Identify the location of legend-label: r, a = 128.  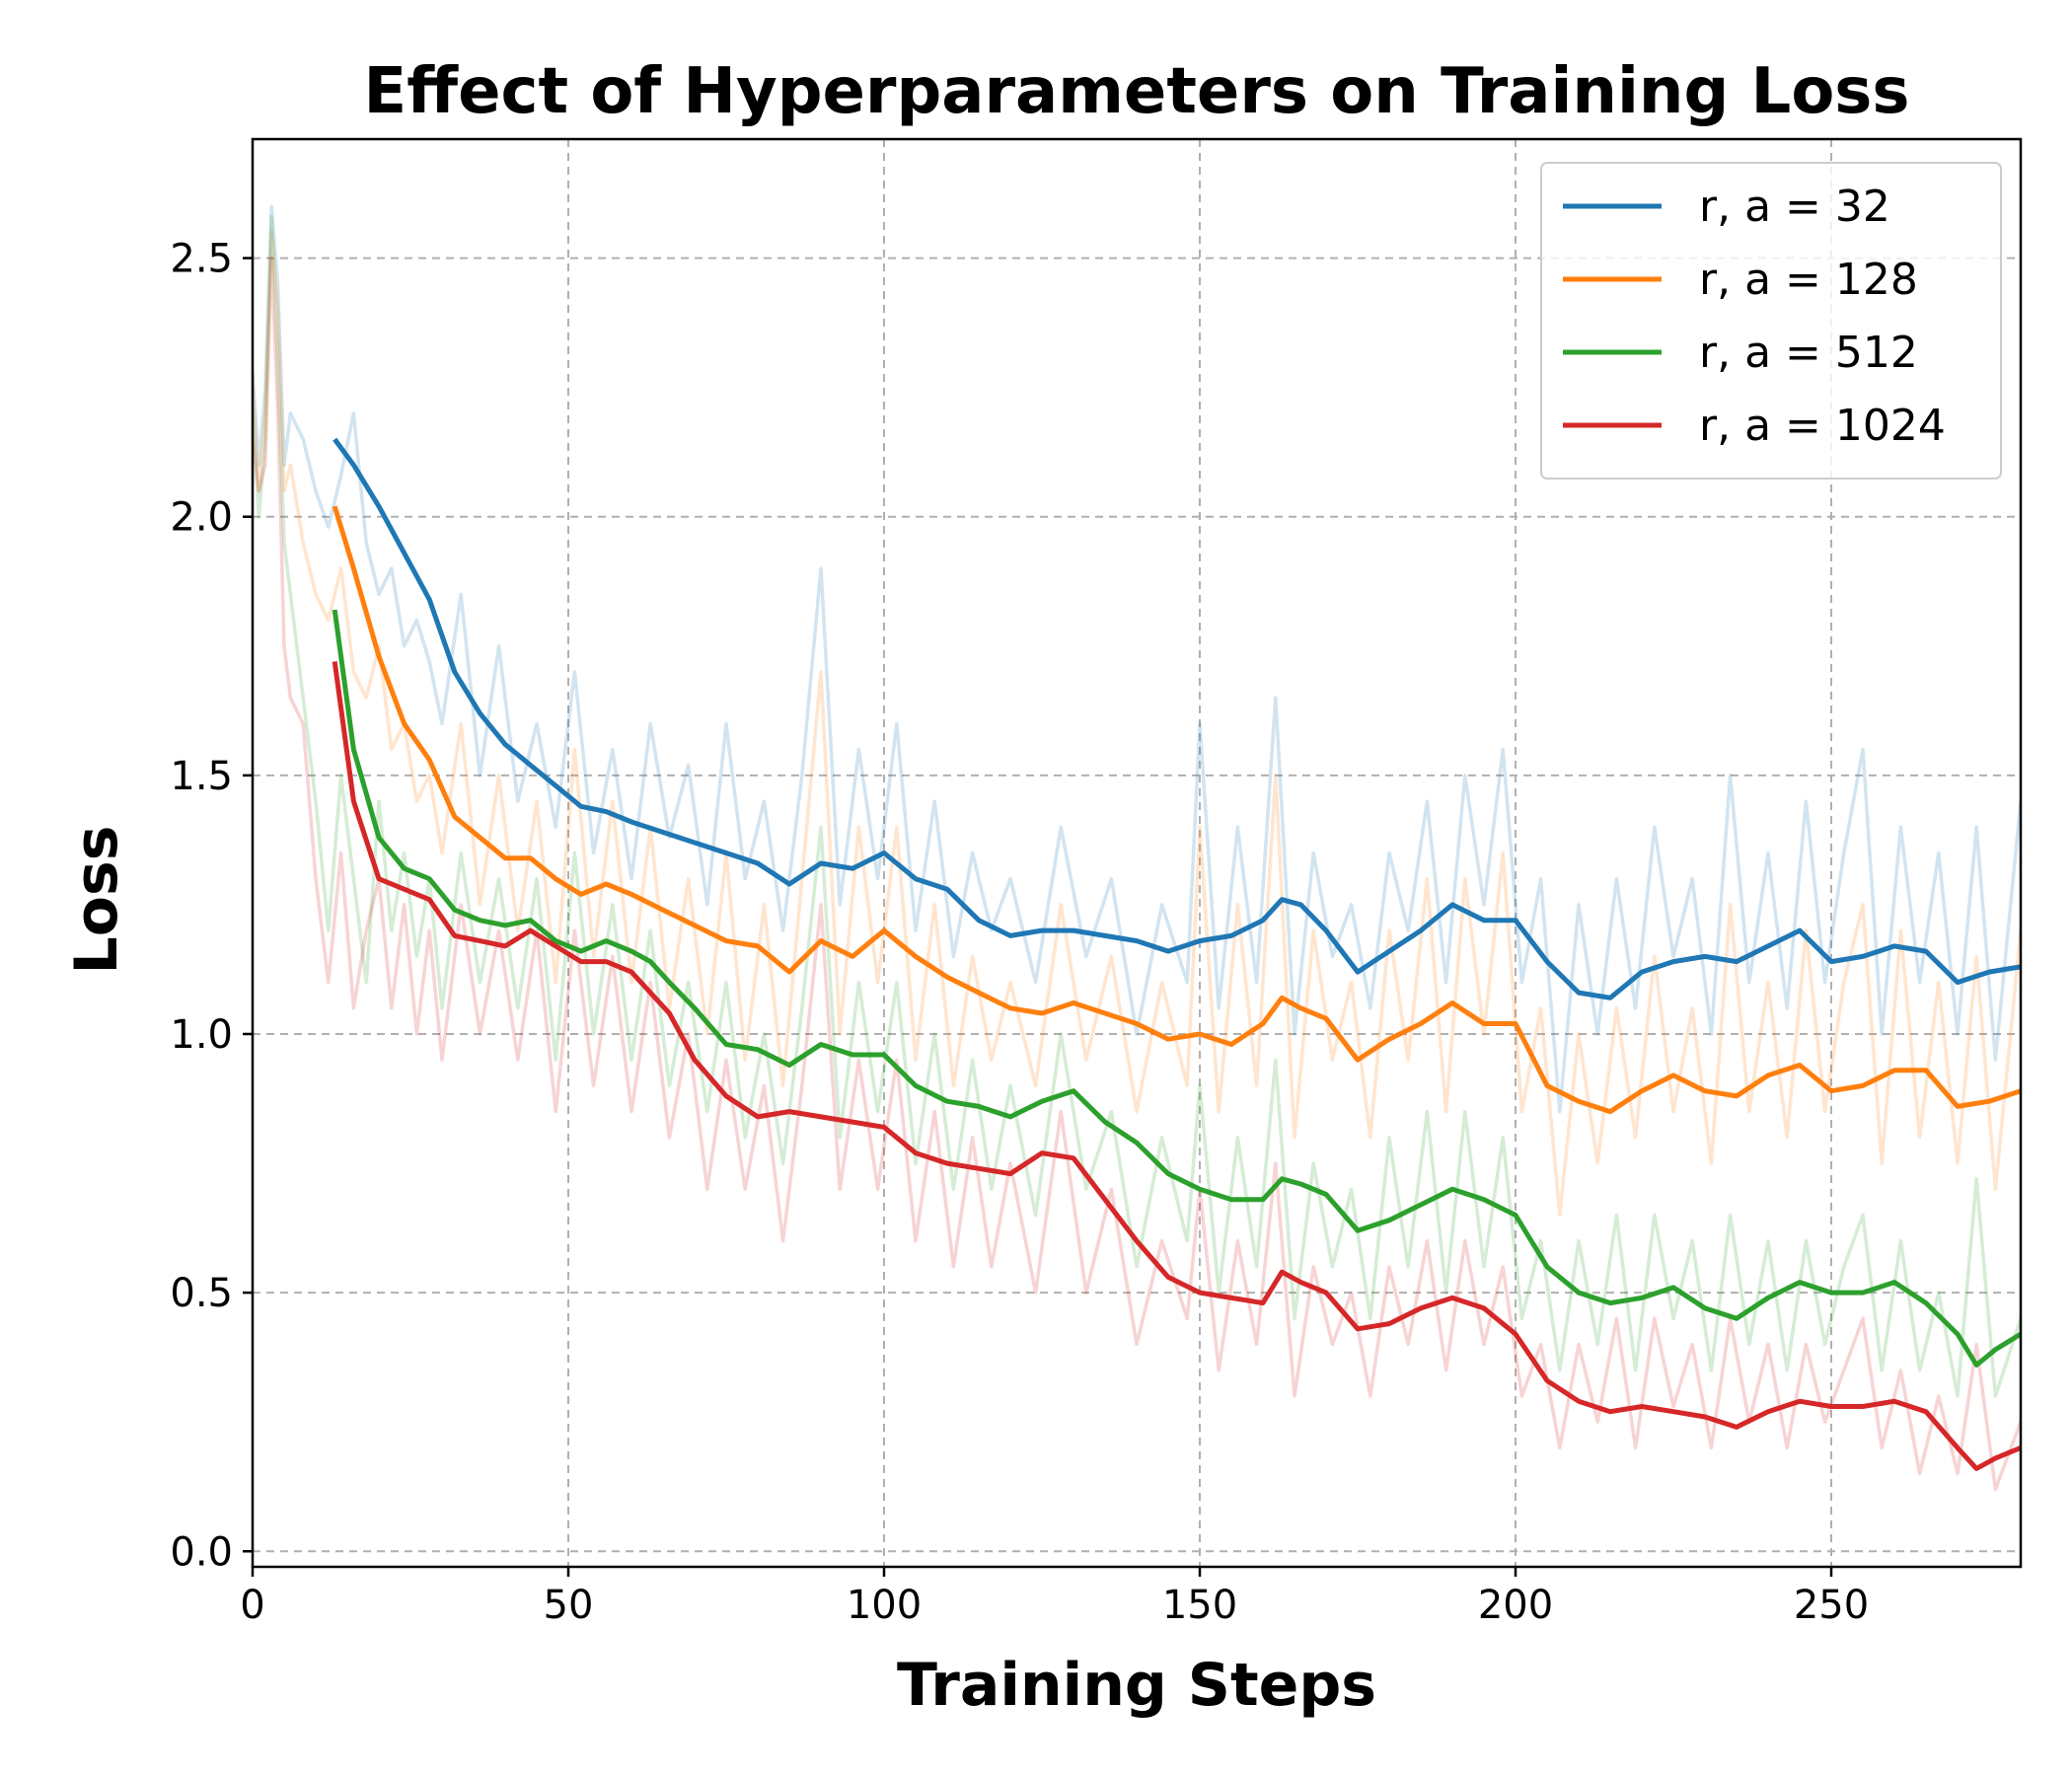
(1809, 280).